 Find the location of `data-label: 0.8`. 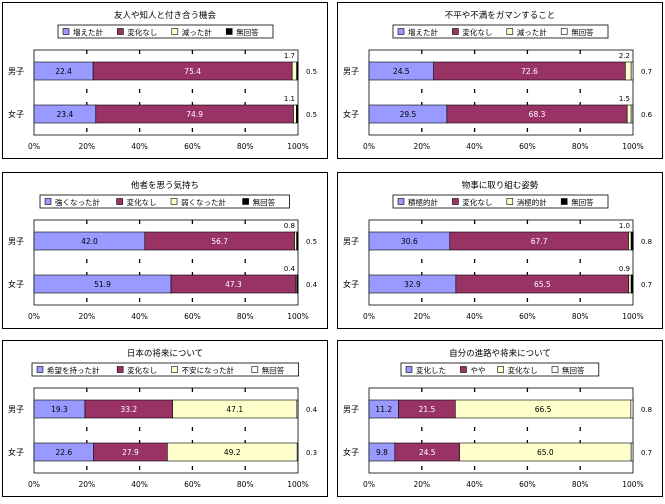

data-label: 0.8 is located at coordinates (646, 410).